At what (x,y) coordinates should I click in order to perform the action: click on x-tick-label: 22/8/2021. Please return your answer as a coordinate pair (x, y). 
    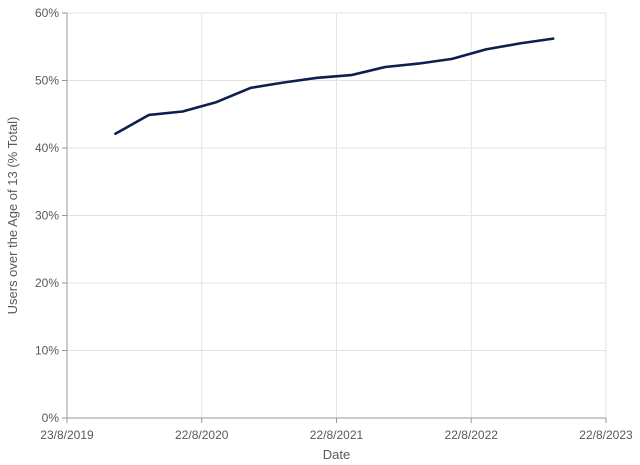
    Looking at the image, I should click on (337, 435).